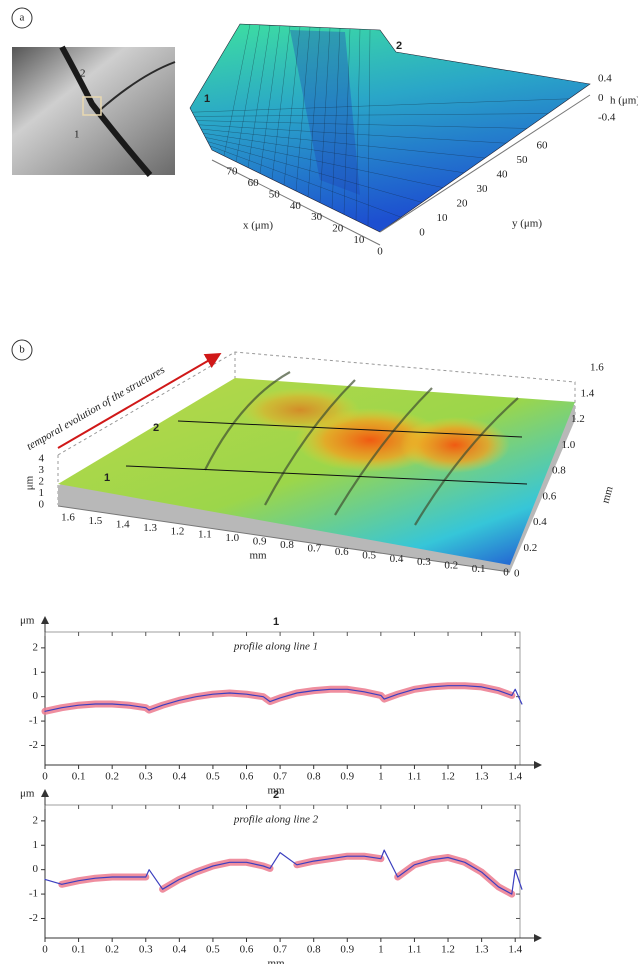  What do you see at coordinates (146, 950) in the screenshot?
I see `x-tick-label: 0.3` at bounding box center [146, 950].